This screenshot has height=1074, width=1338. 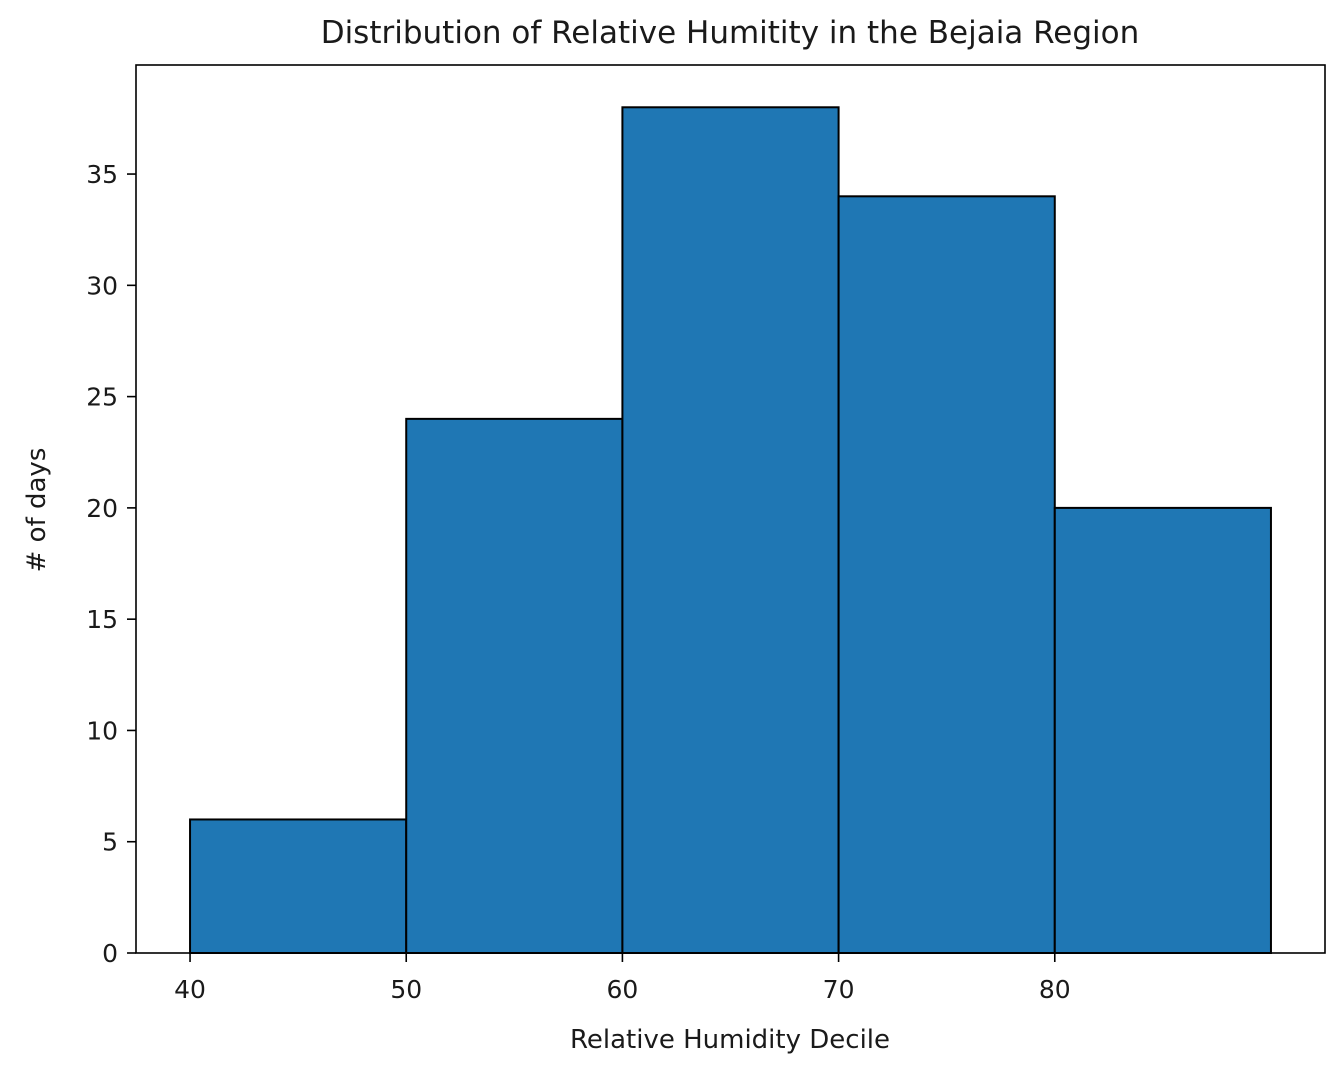 What do you see at coordinates (1055, 989) in the screenshot?
I see `x-tick-label: 80` at bounding box center [1055, 989].